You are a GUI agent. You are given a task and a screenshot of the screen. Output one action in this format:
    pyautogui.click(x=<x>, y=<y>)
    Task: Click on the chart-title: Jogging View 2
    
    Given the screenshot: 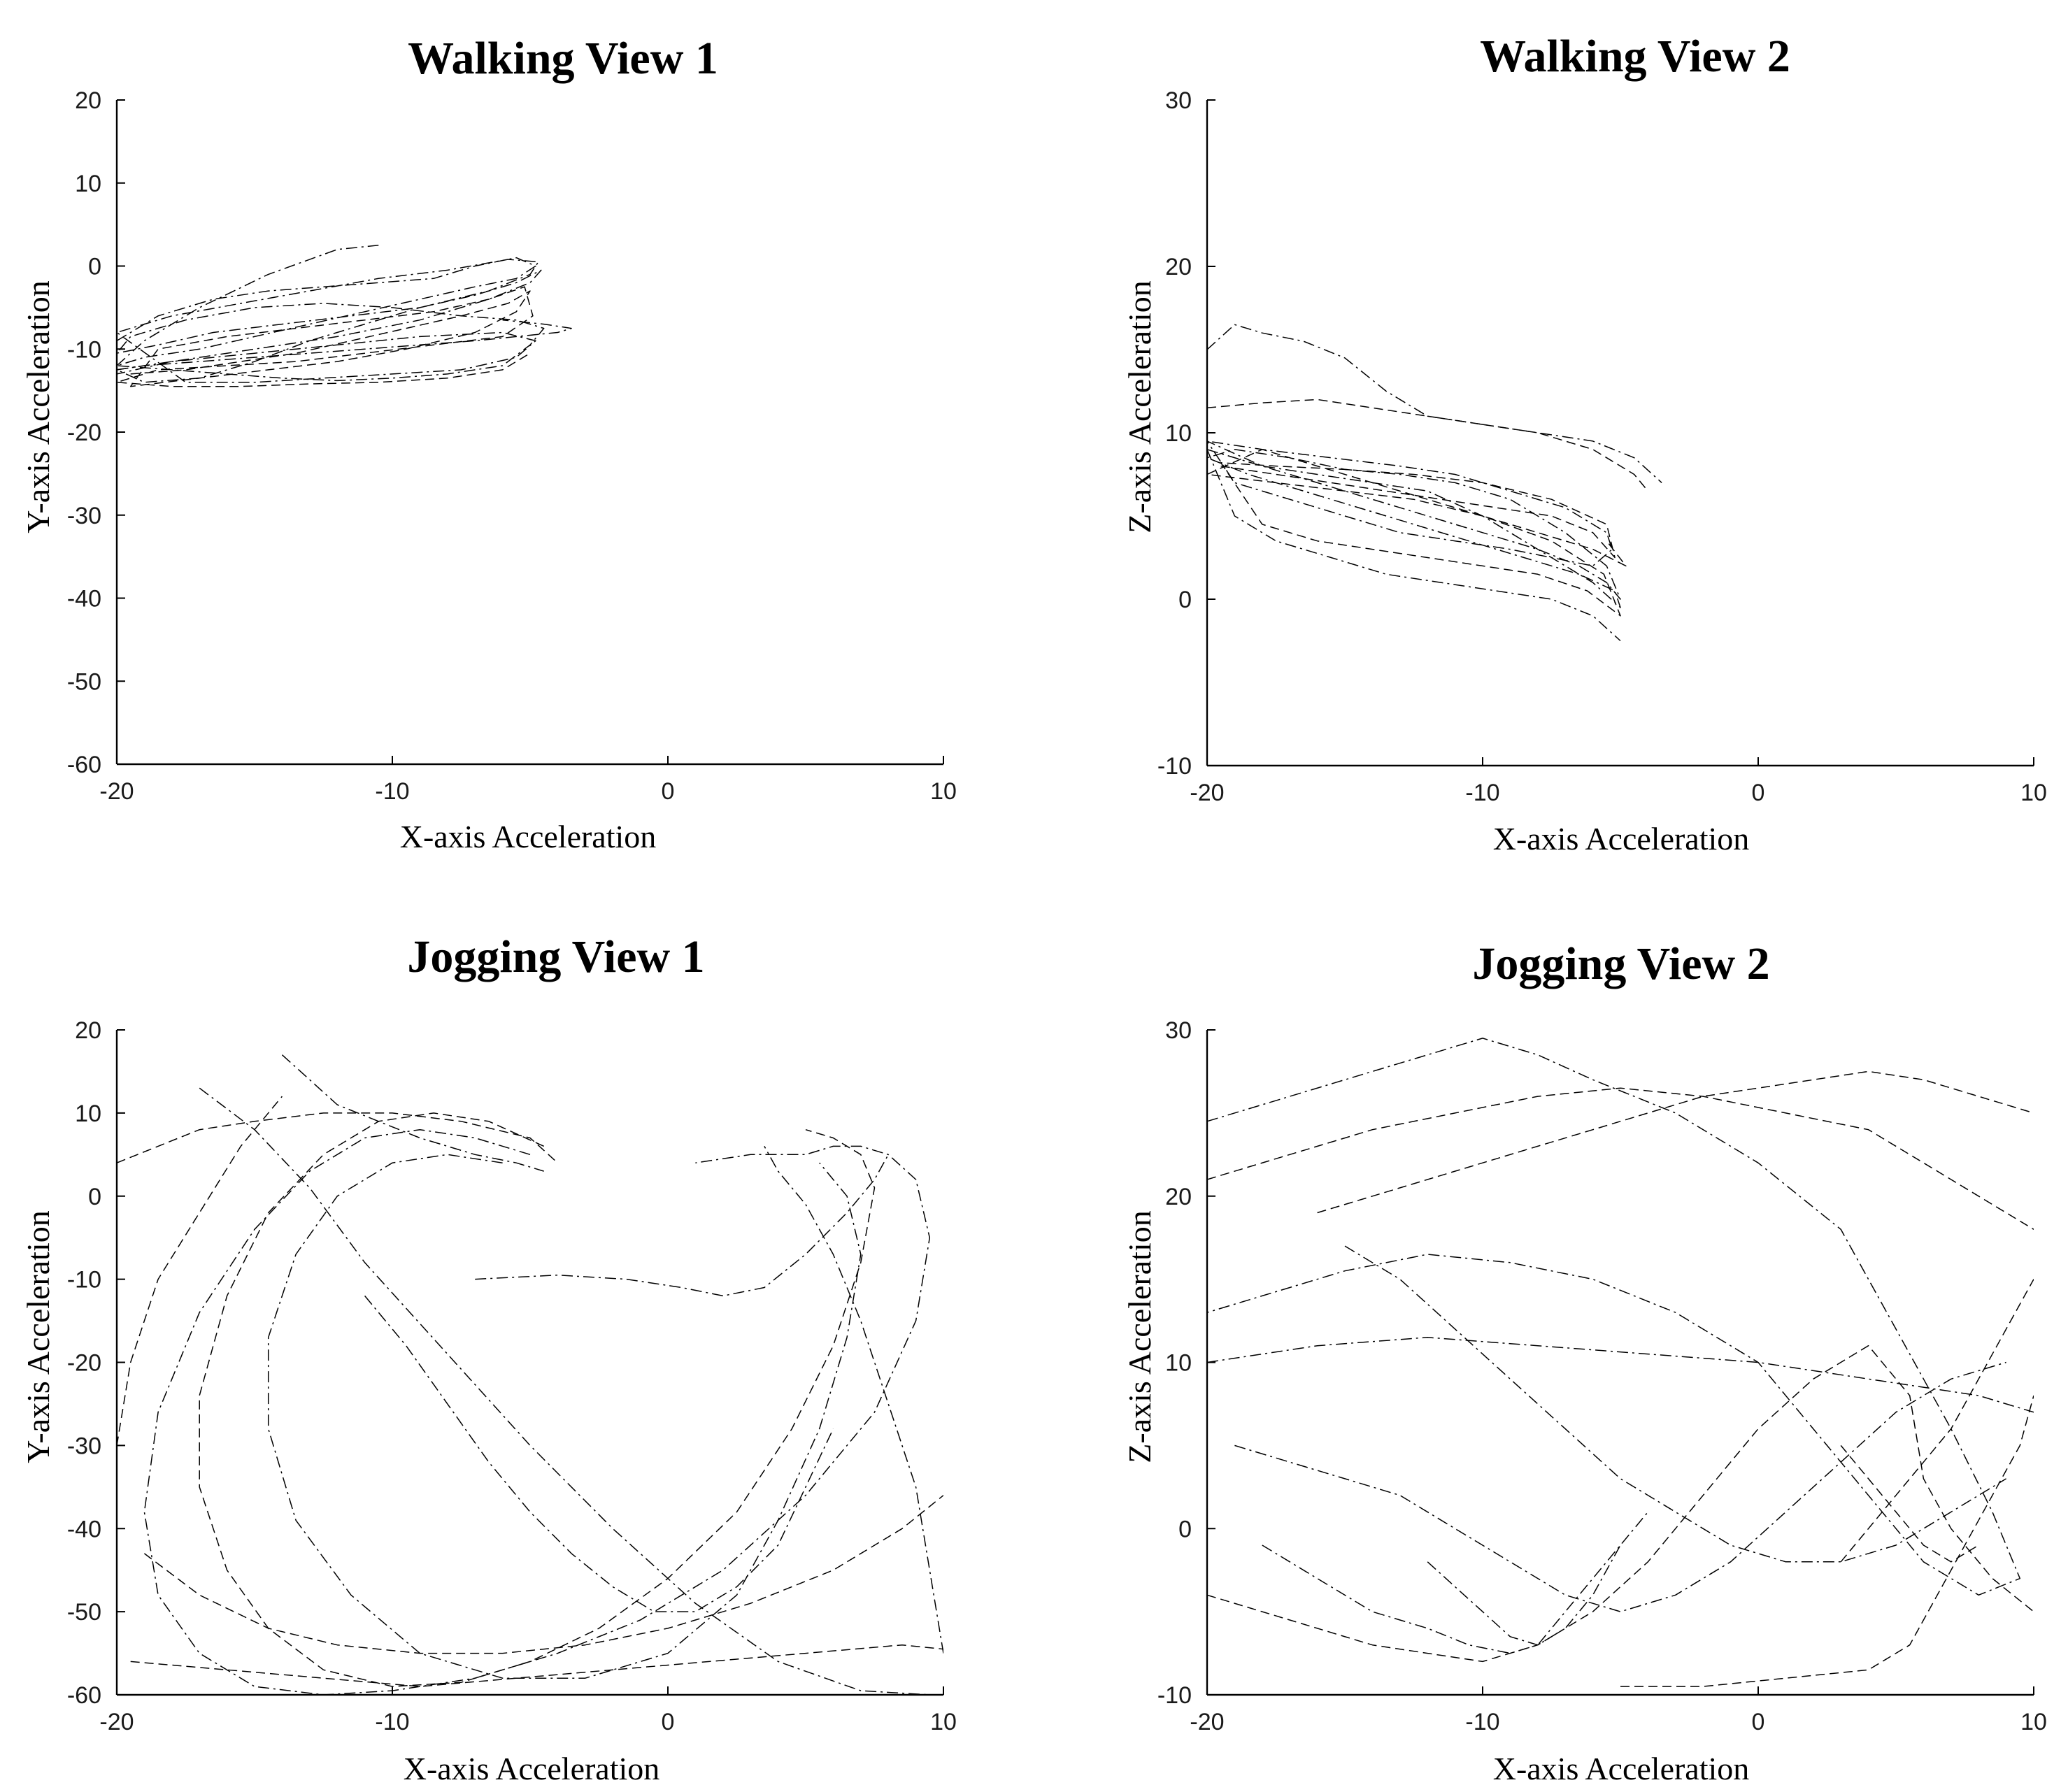 What is the action you would take?
    pyautogui.click(x=1620, y=964)
    